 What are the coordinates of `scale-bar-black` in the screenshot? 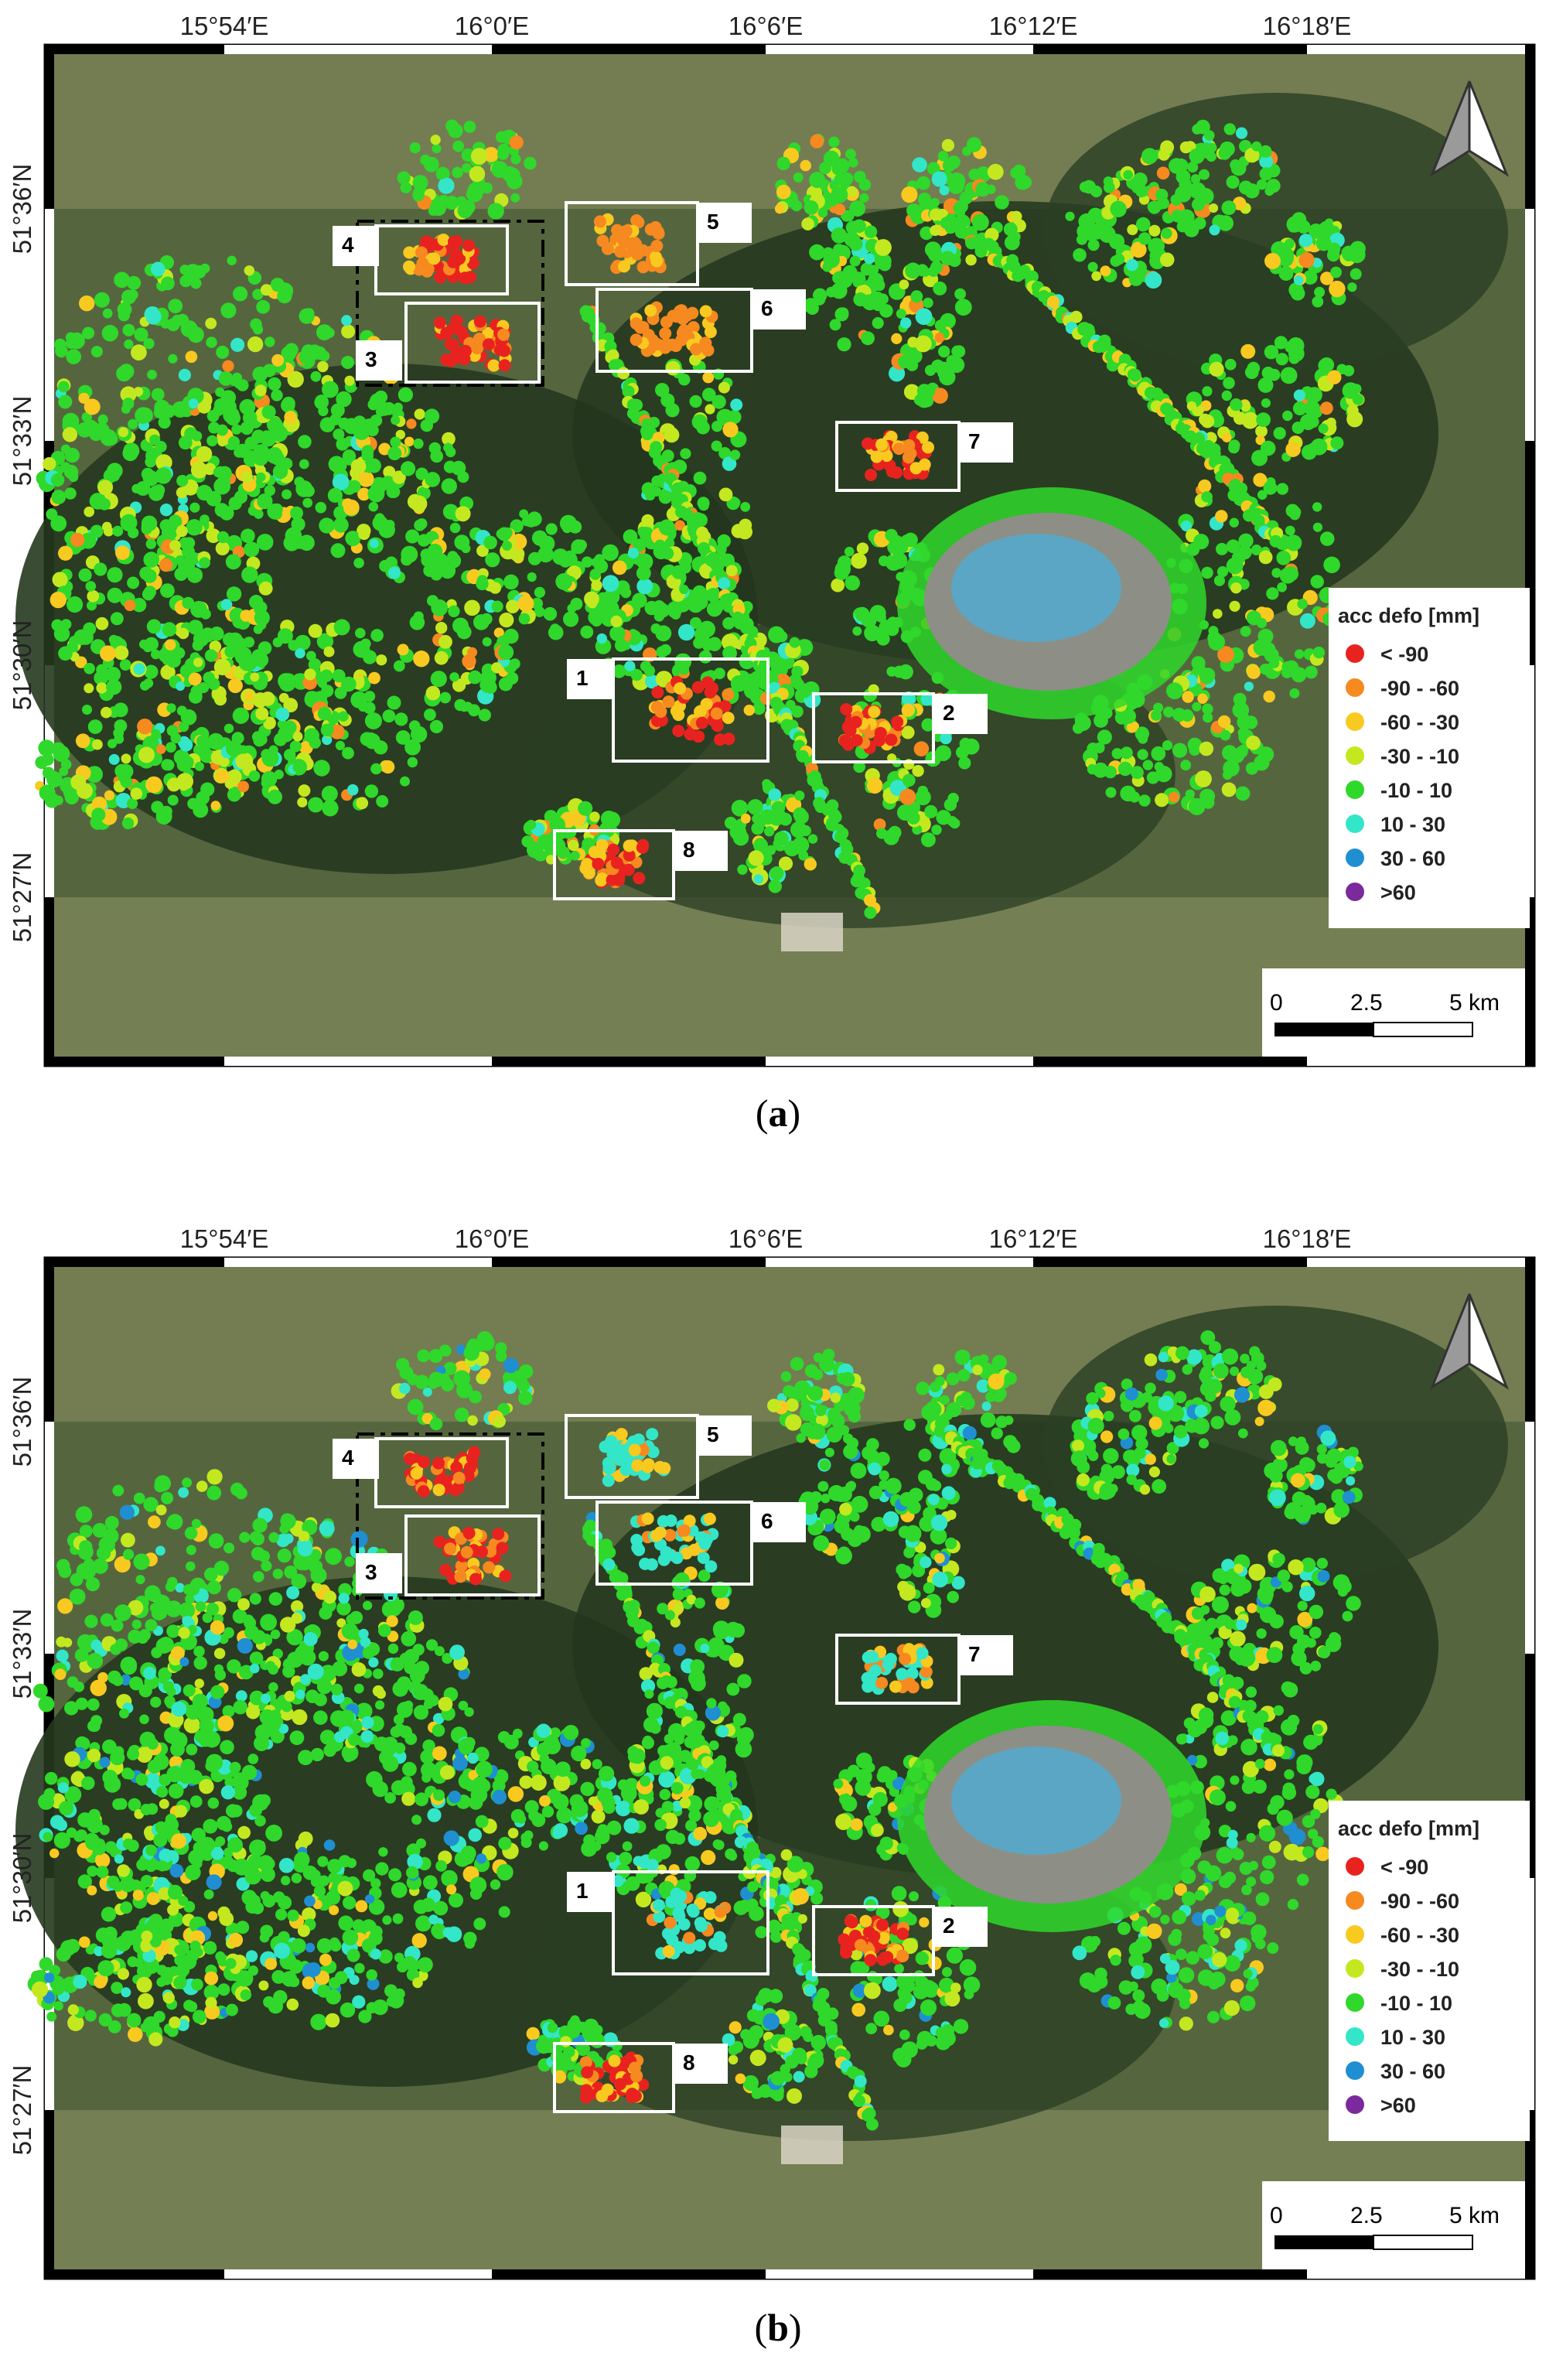 It's located at (1323, 1029).